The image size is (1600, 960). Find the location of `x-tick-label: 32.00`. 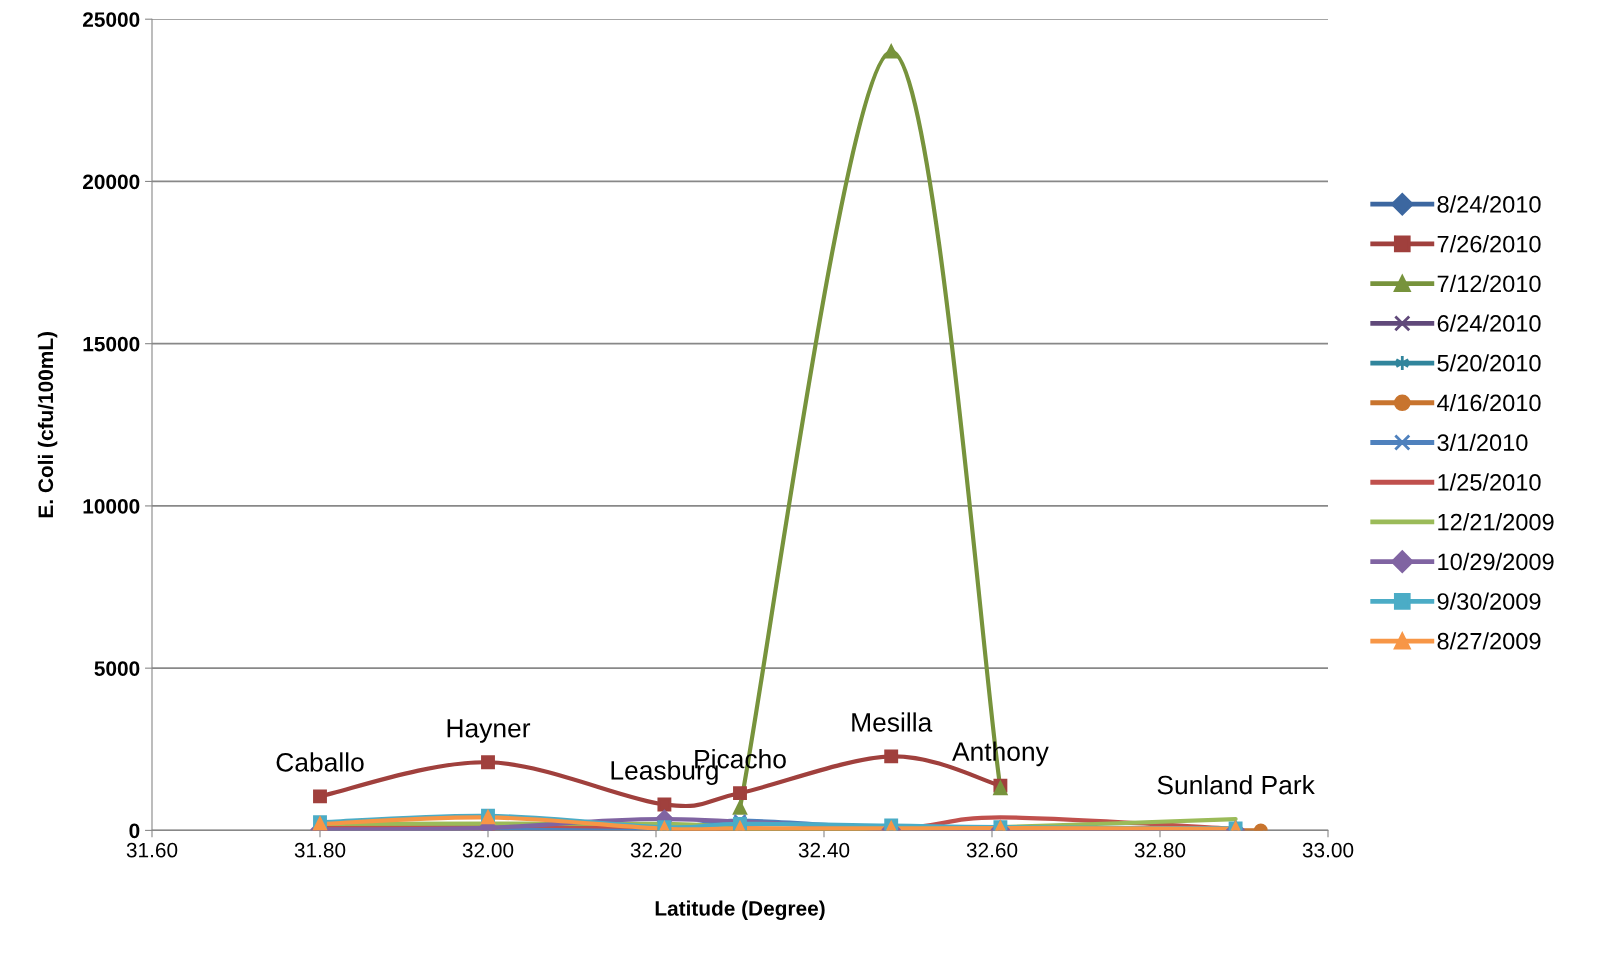

x-tick-label: 32.00 is located at coordinates (488, 850).